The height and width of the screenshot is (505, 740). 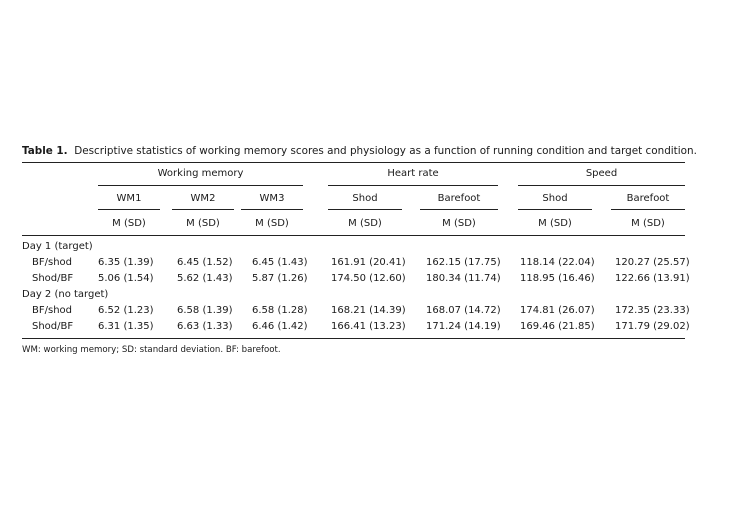 What do you see at coordinates (648, 209) in the screenshot?
I see `subheader-rule-speed-barefoot` at bounding box center [648, 209].